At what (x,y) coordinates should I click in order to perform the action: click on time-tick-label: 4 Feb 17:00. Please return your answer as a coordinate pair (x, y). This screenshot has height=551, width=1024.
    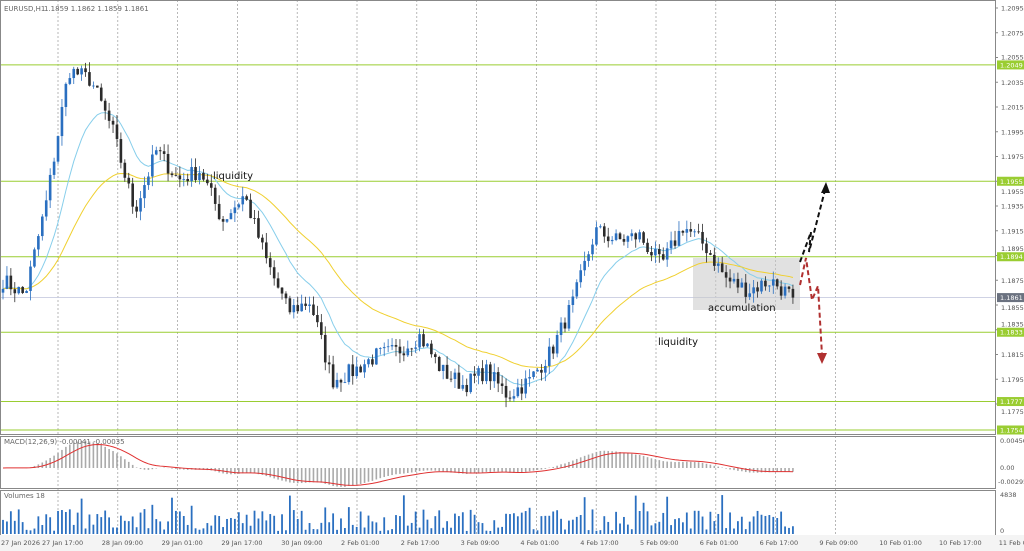
    Looking at the image, I should click on (599, 543).